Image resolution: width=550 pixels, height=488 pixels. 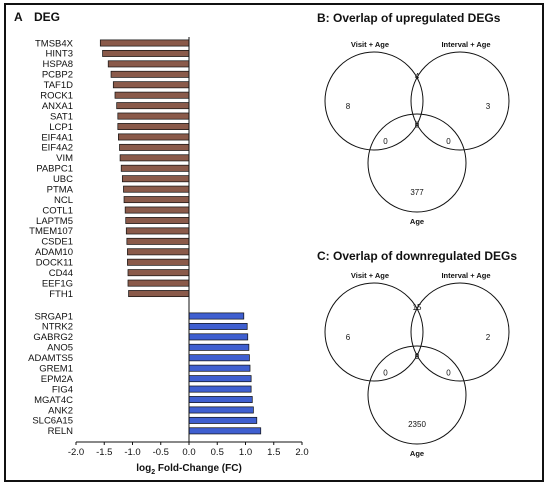 What do you see at coordinates (220, 399) in the screenshot?
I see `bar-mgat4c` at bounding box center [220, 399].